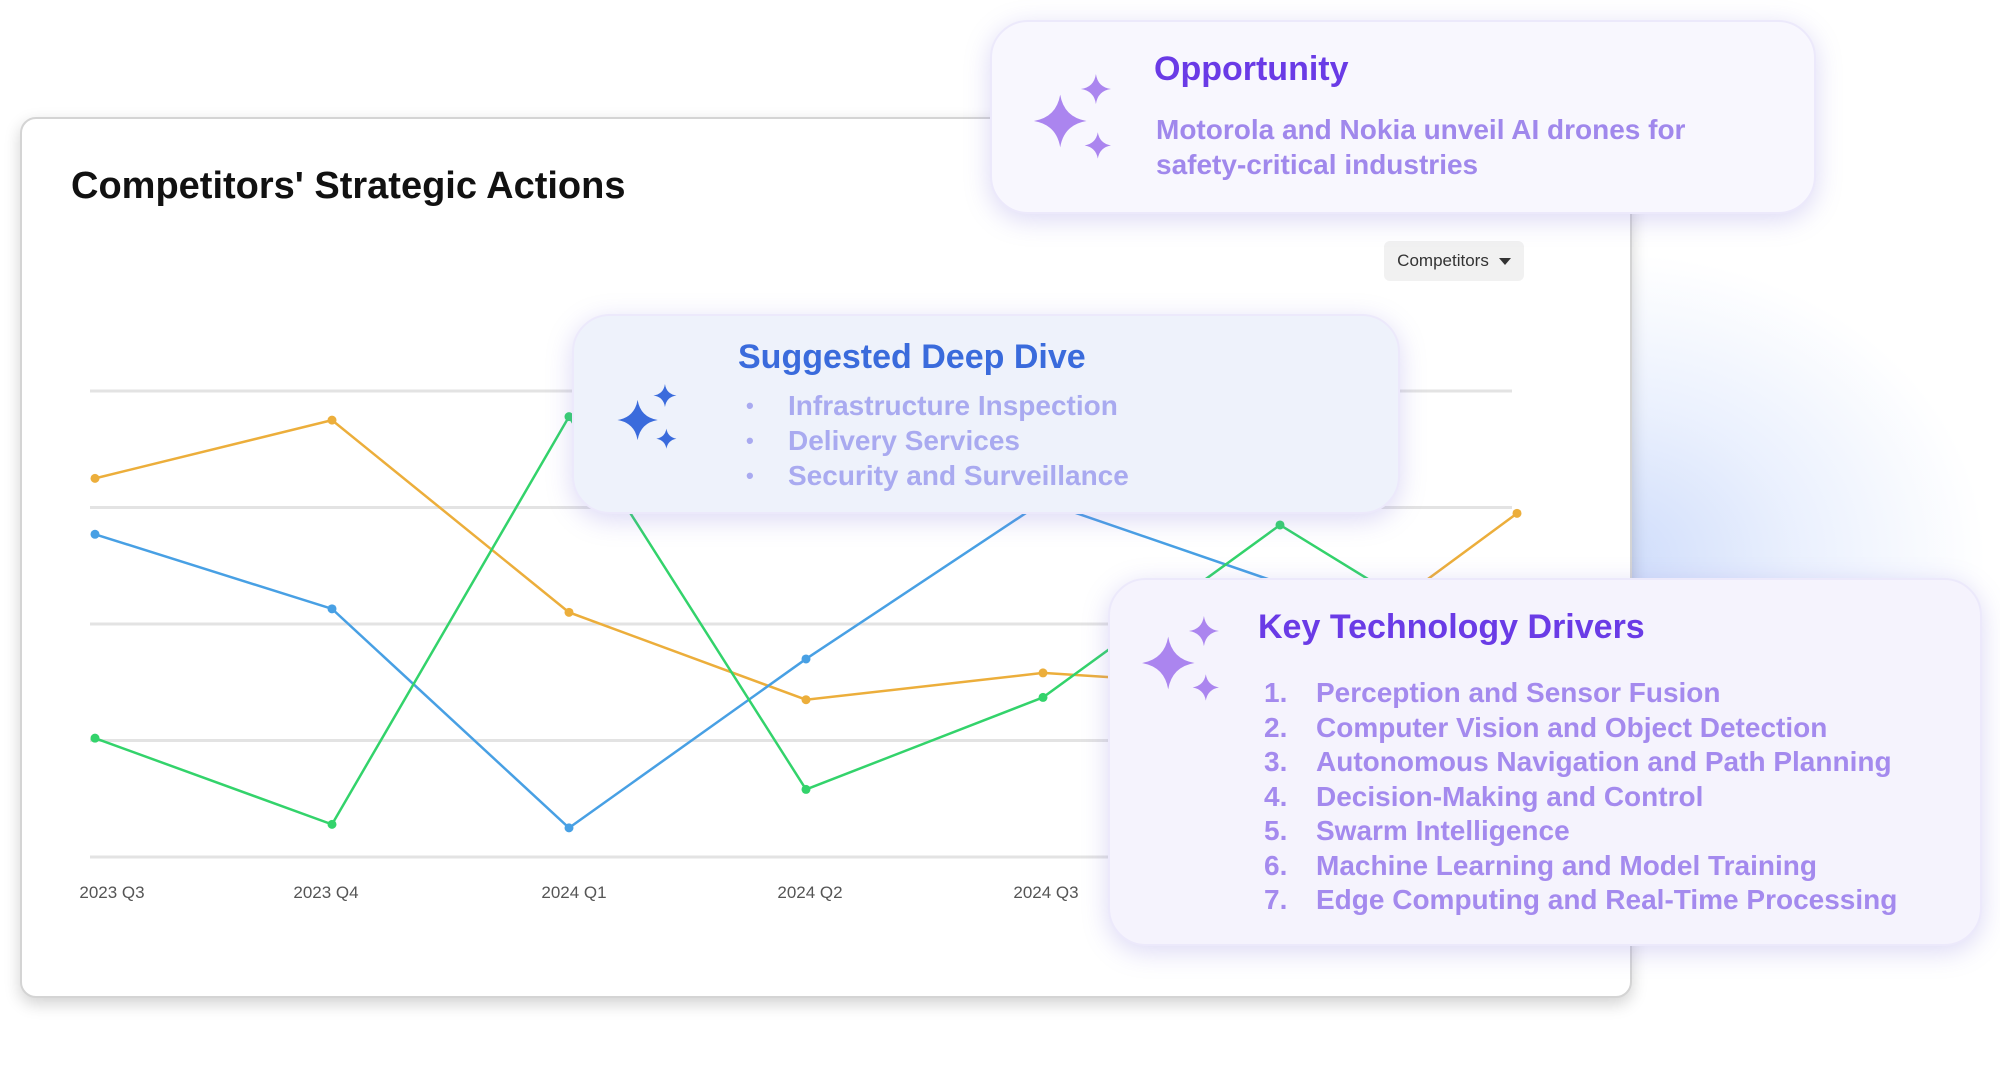 This screenshot has height=1077, width=2000. I want to click on list-item: 6. Machine Learning and Model Training, so click(1576, 866).